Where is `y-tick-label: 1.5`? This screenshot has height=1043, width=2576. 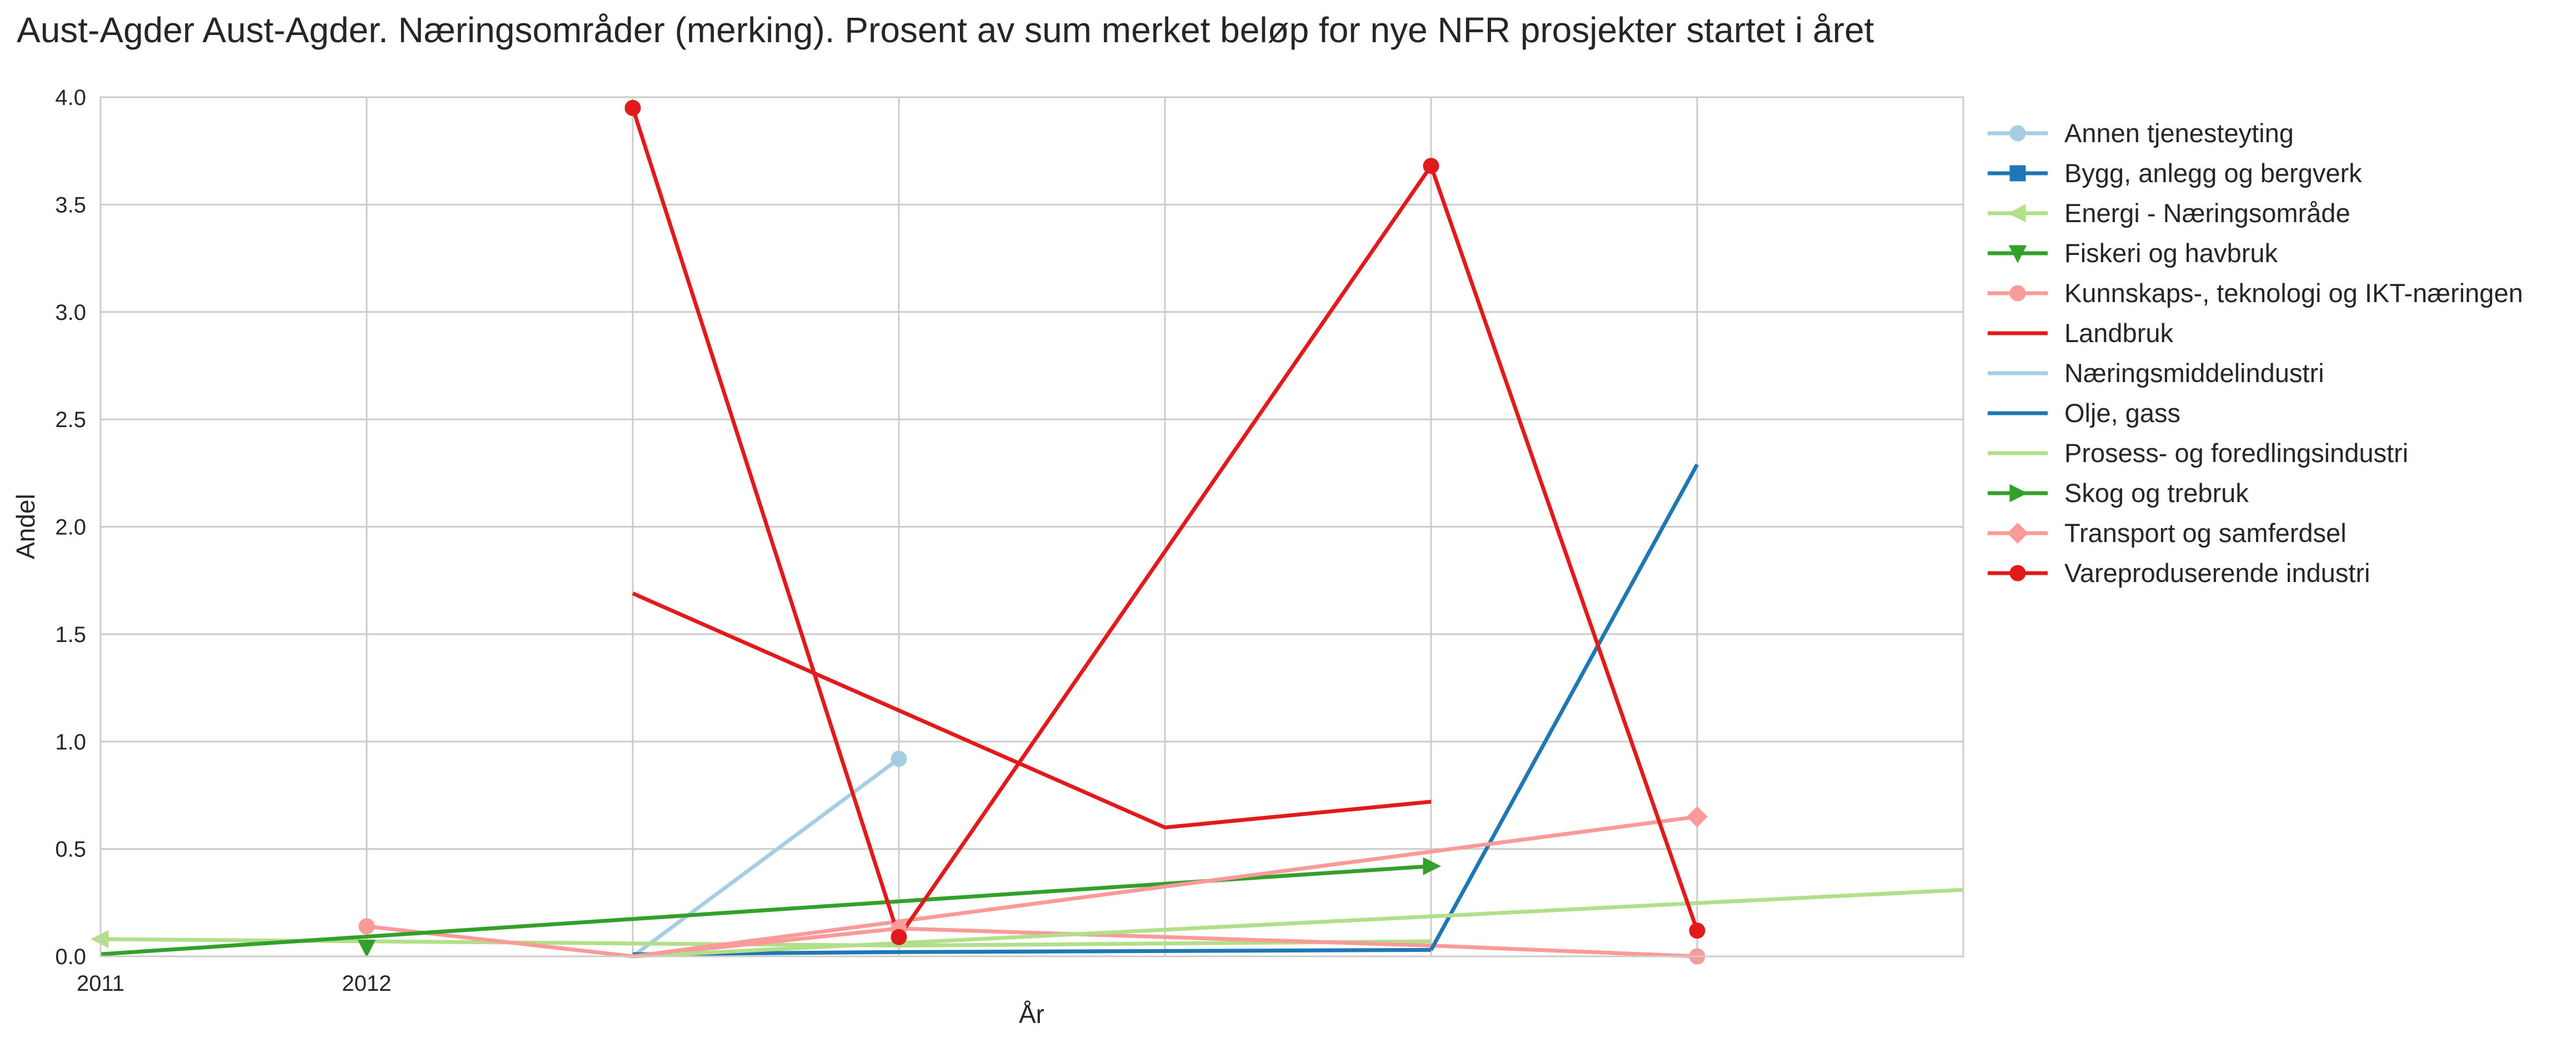 y-tick-label: 1.5 is located at coordinates (70, 635).